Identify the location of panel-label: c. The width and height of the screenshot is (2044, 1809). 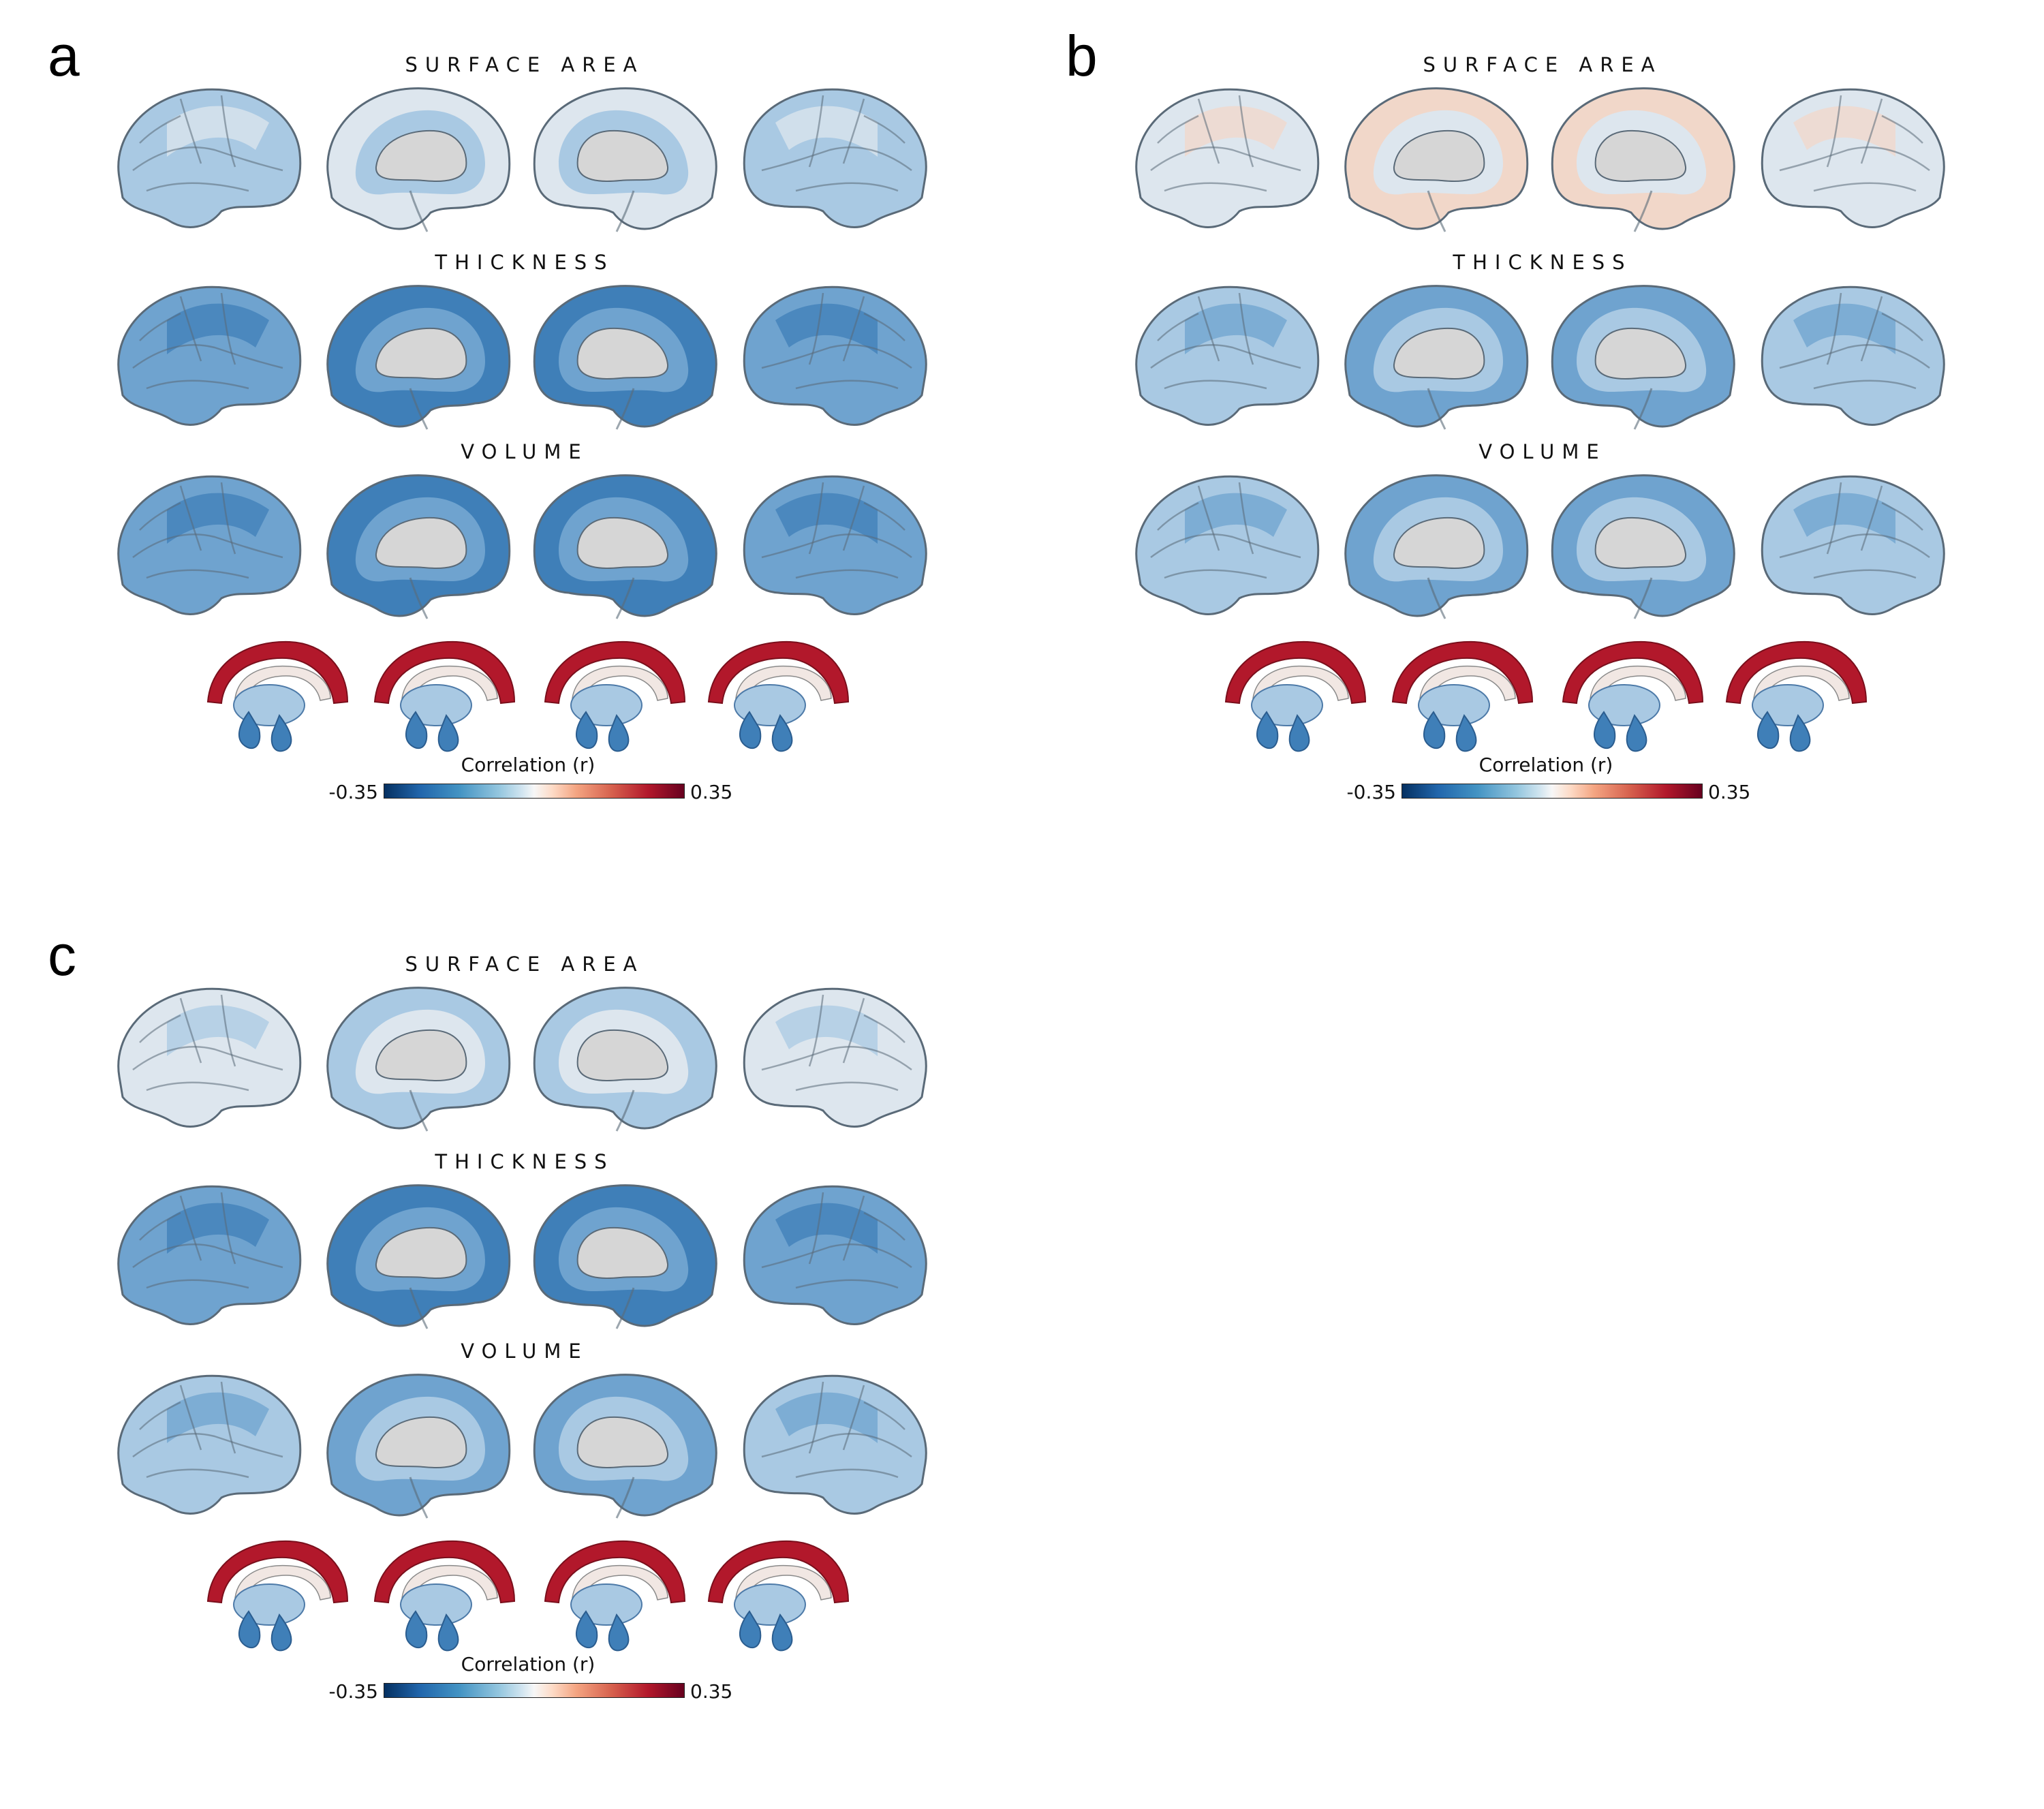
(62, 955).